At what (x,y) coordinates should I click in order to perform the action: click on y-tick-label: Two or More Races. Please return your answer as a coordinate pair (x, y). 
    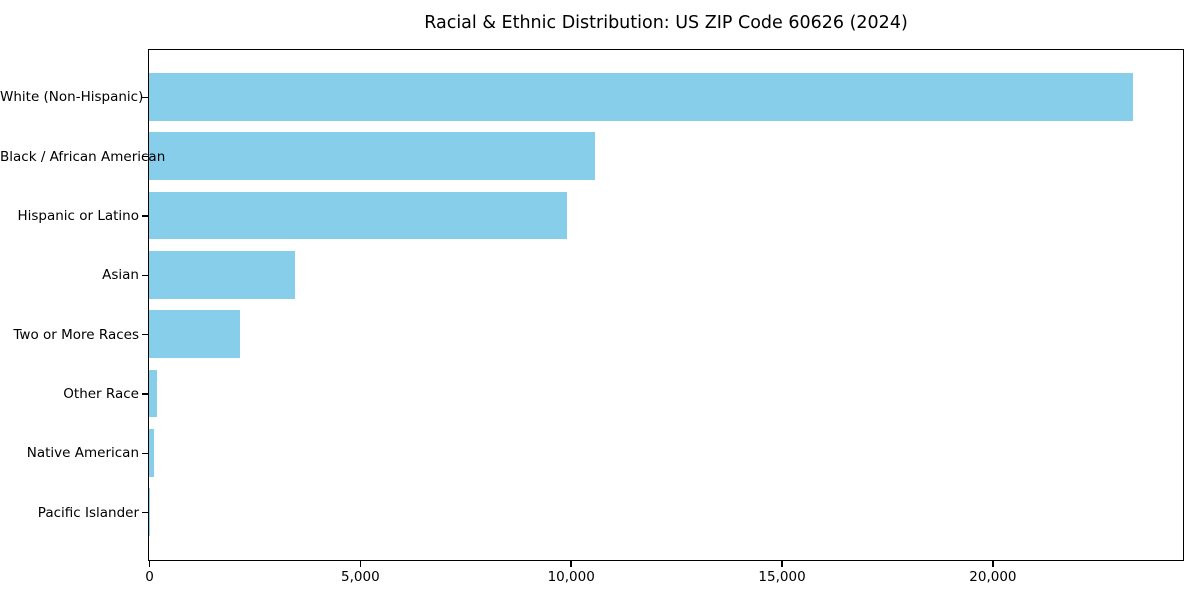
    Looking at the image, I should click on (76, 334).